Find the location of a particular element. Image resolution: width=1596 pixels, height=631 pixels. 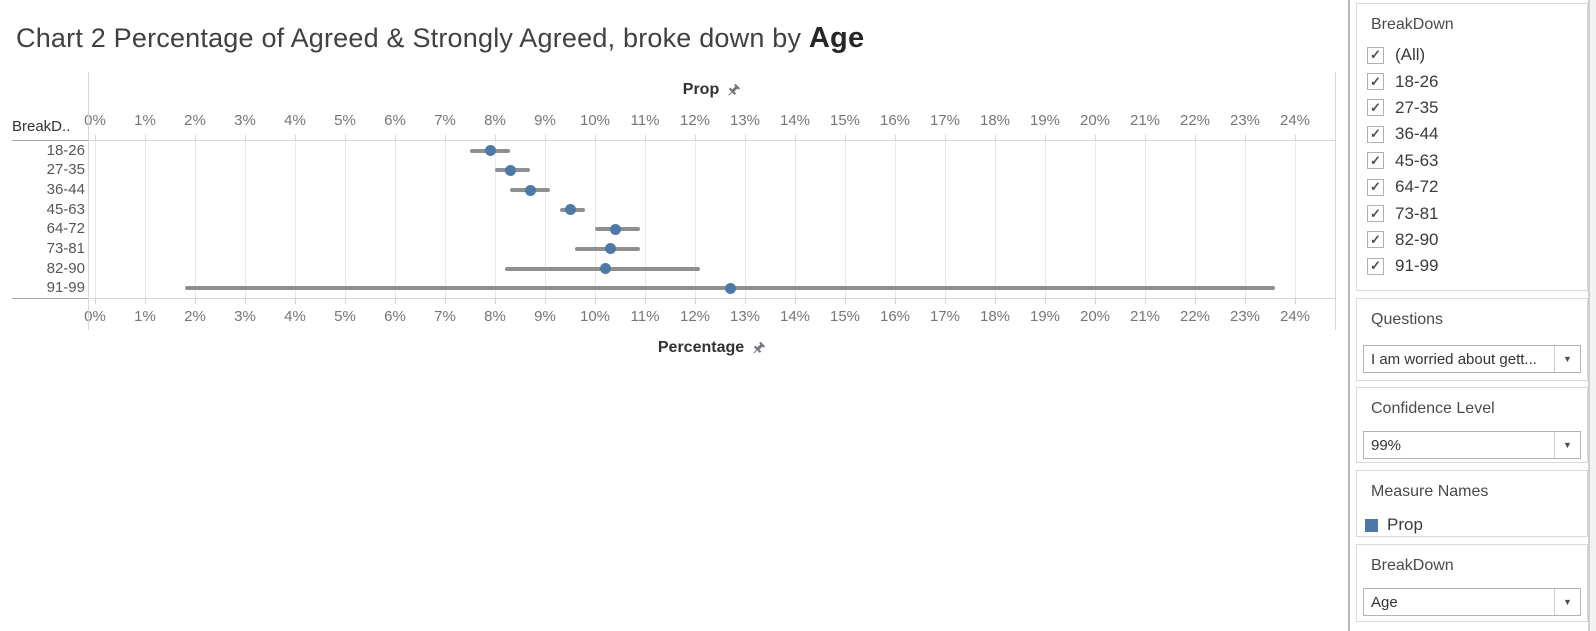

bottom-tick-label: 3% is located at coordinates (245, 316).